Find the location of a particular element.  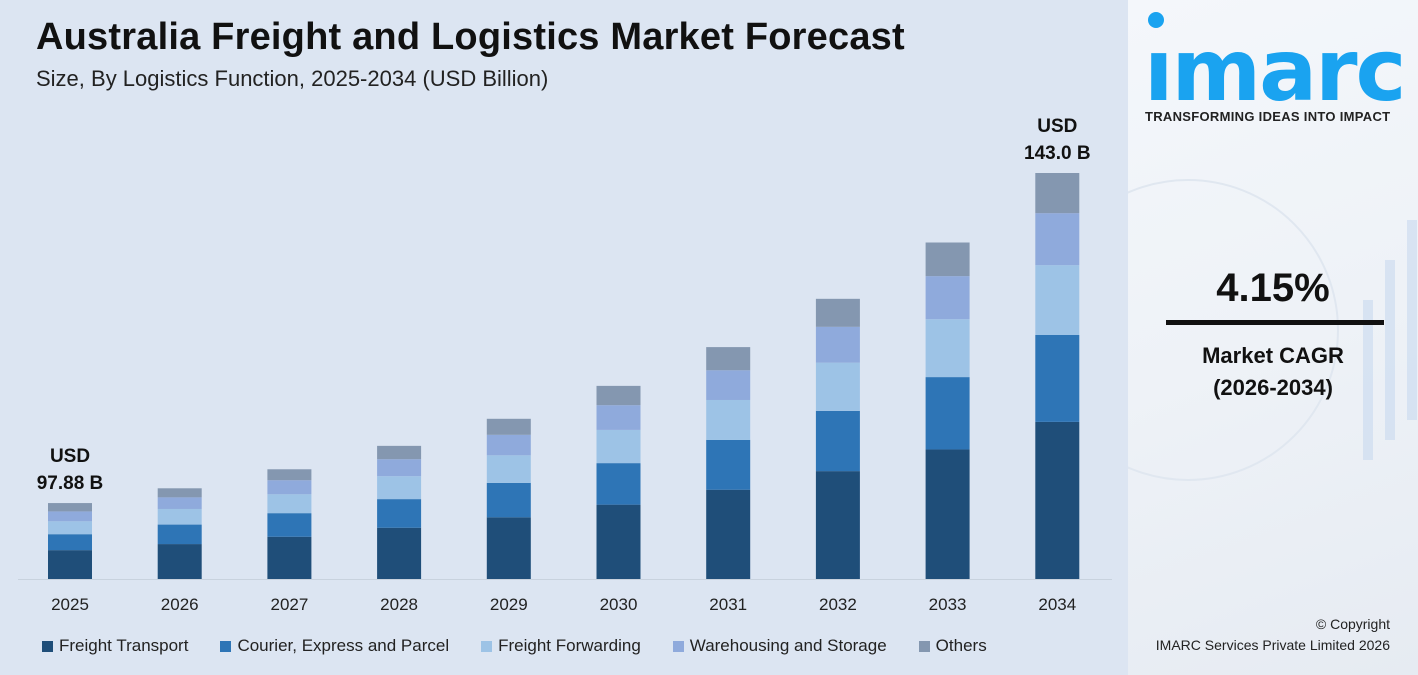

bar-segment-2028-warehousing-and-storage is located at coordinates (399, 468).